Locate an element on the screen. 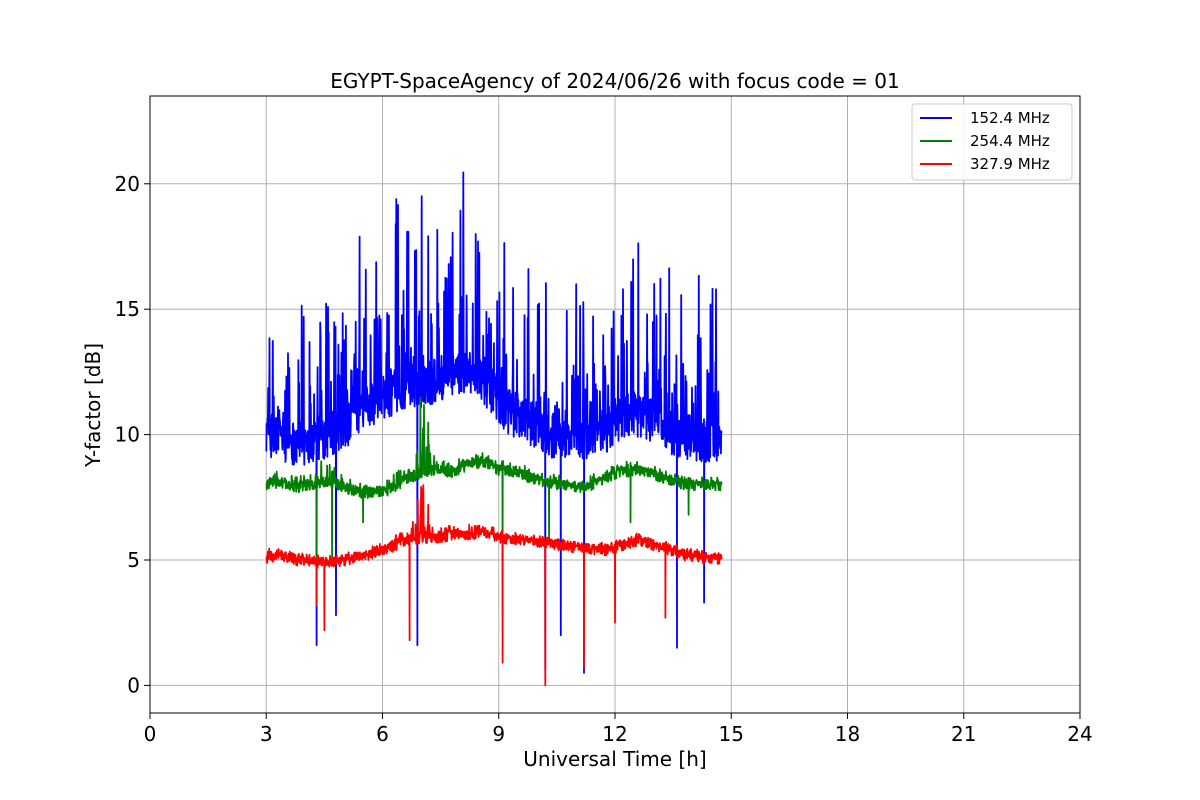  legend-box is located at coordinates (992, 142).